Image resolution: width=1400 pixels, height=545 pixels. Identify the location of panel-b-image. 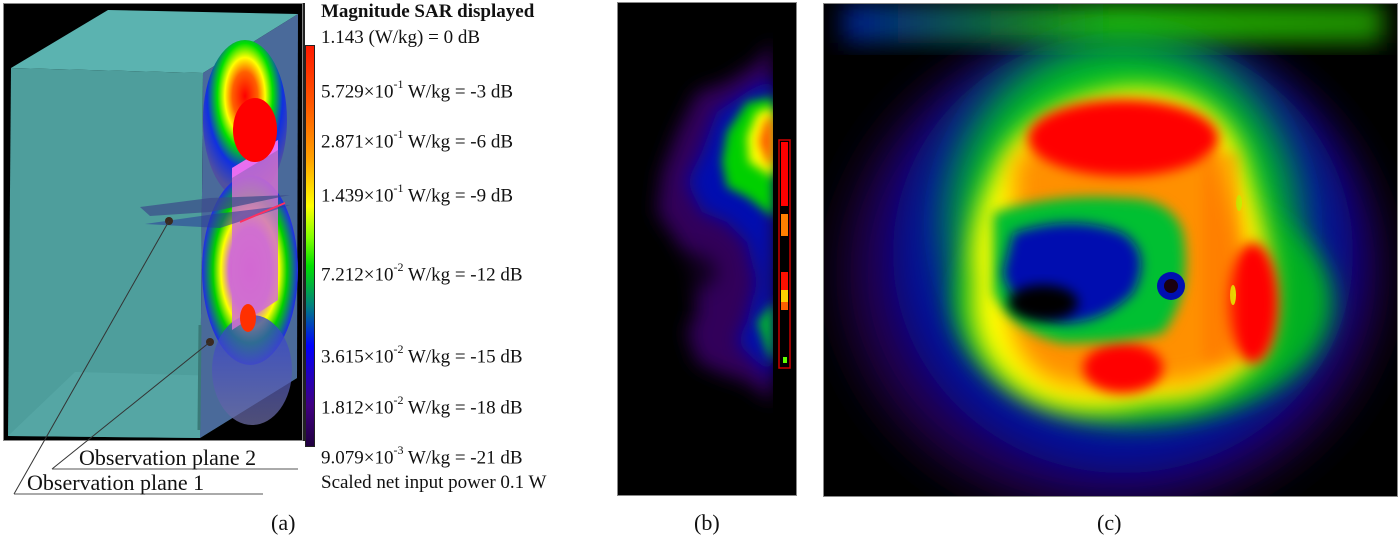
(707, 249).